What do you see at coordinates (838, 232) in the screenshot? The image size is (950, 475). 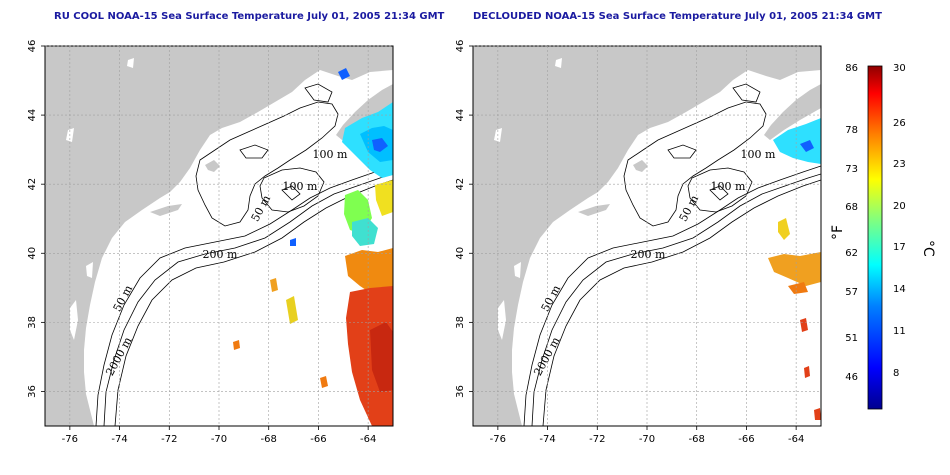 I see `fahrenheit-unit-label: °F` at bounding box center [838, 232].